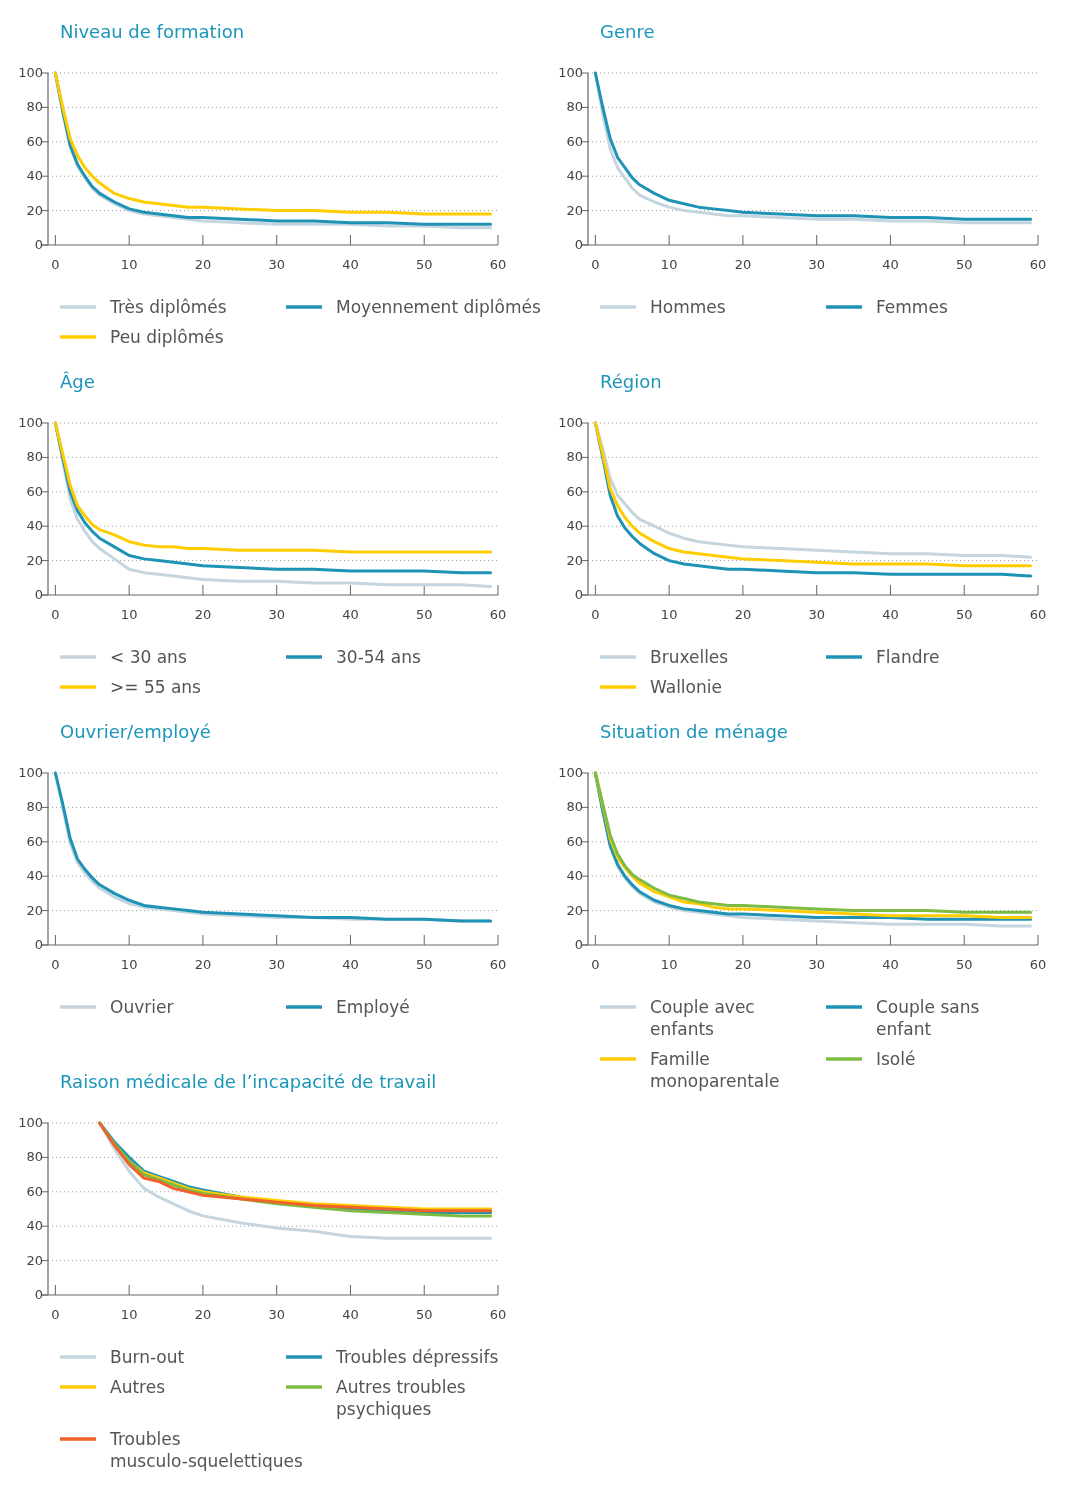 This screenshot has width=1070, height=1502. I want to click on chart-title: Région, so click(631, 381).